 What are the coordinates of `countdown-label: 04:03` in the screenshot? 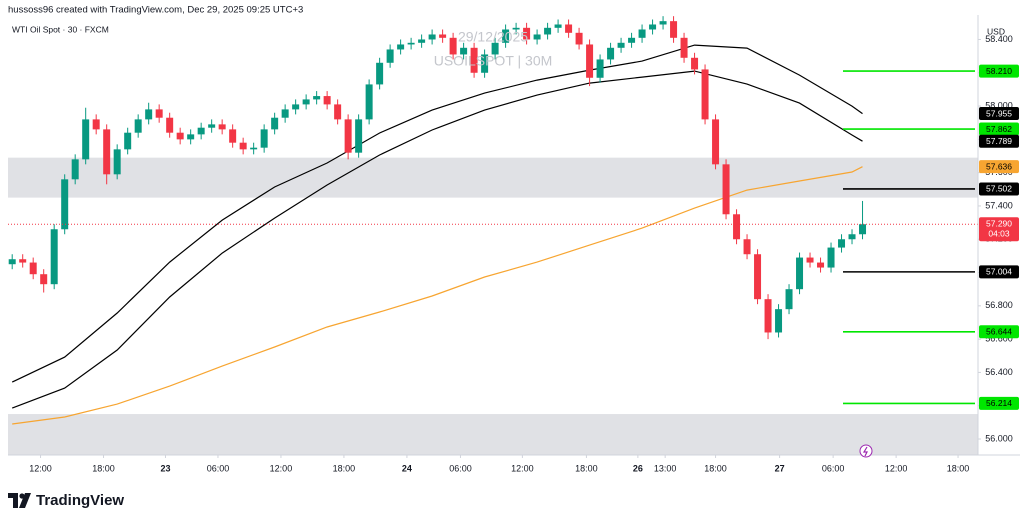 It's located at (999, 234).